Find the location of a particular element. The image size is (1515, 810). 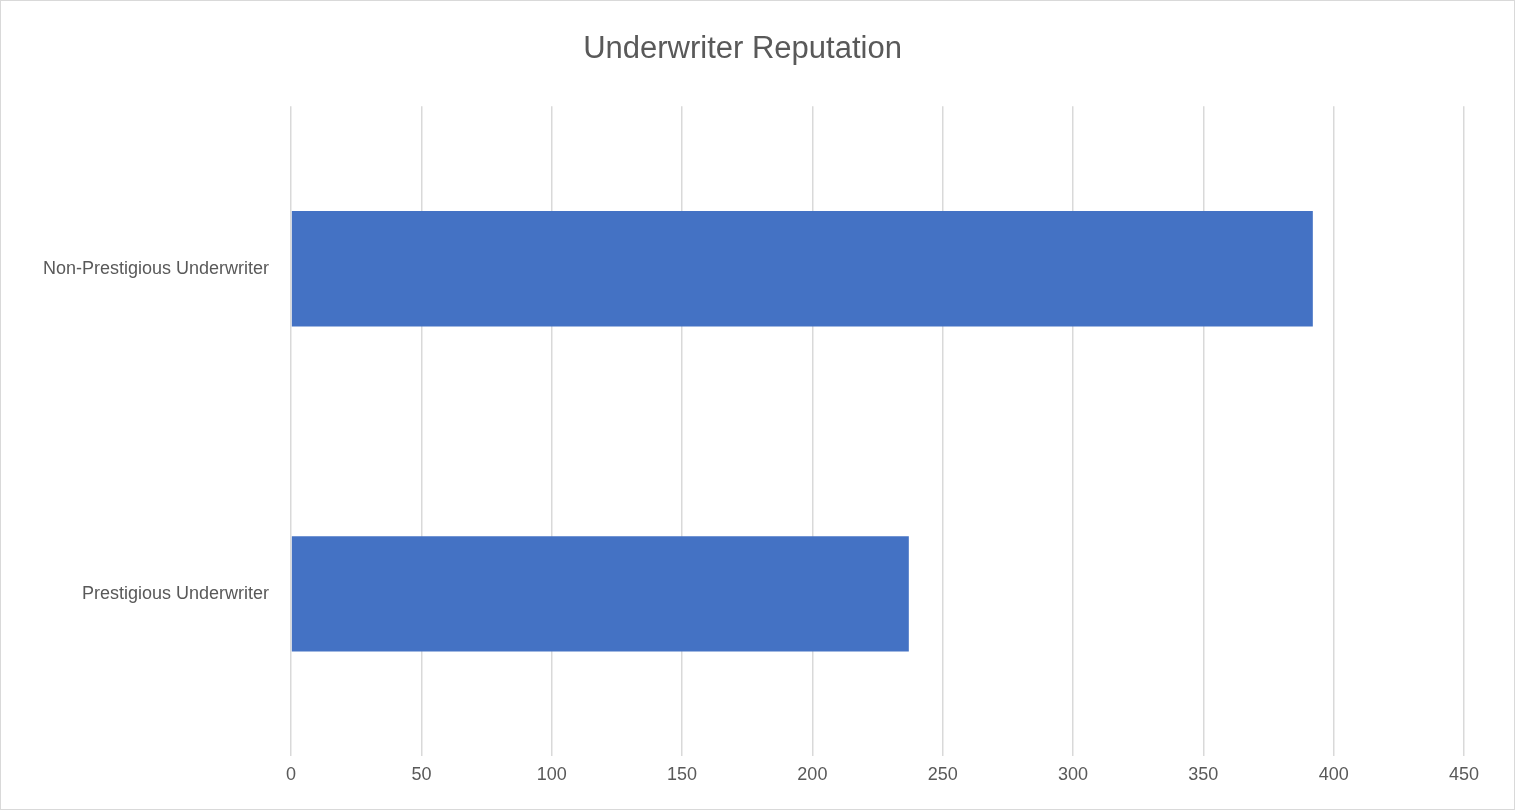

y-tick-label: Non-Prestigious Underwriter is located at coordinates (156, 267).